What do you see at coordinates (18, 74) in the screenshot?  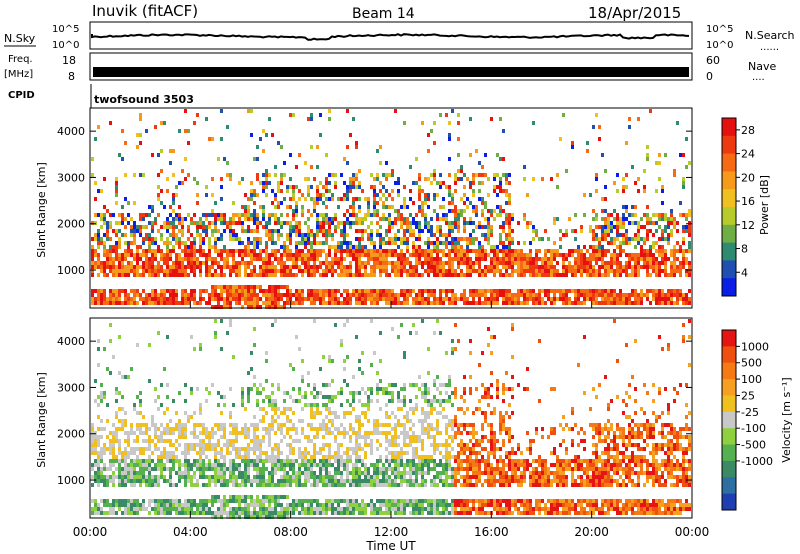 I see `freq-label-2: [MHz]` at bounding box center [18, 74].